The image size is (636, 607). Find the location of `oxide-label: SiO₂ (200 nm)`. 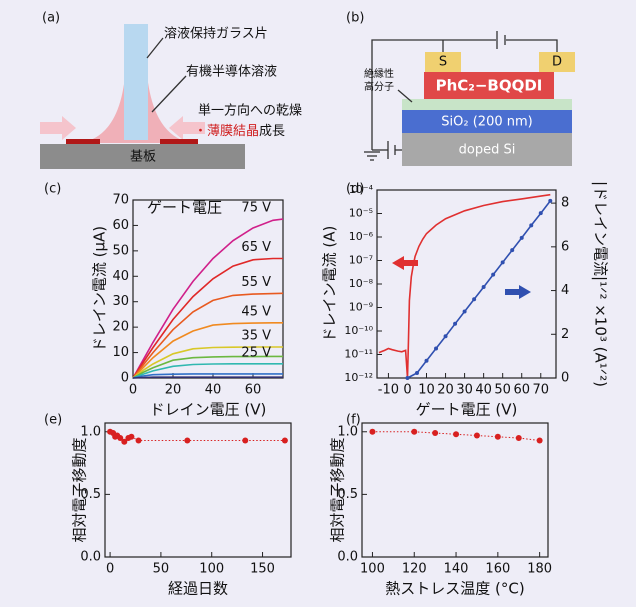

oxide-label: SiO₂ (200 nm) is located at coordinates (486, 122).